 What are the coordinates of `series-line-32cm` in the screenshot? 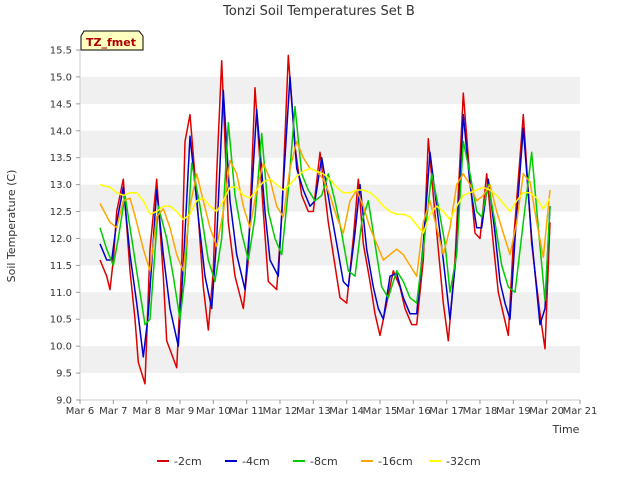 It's located at (325, 200).